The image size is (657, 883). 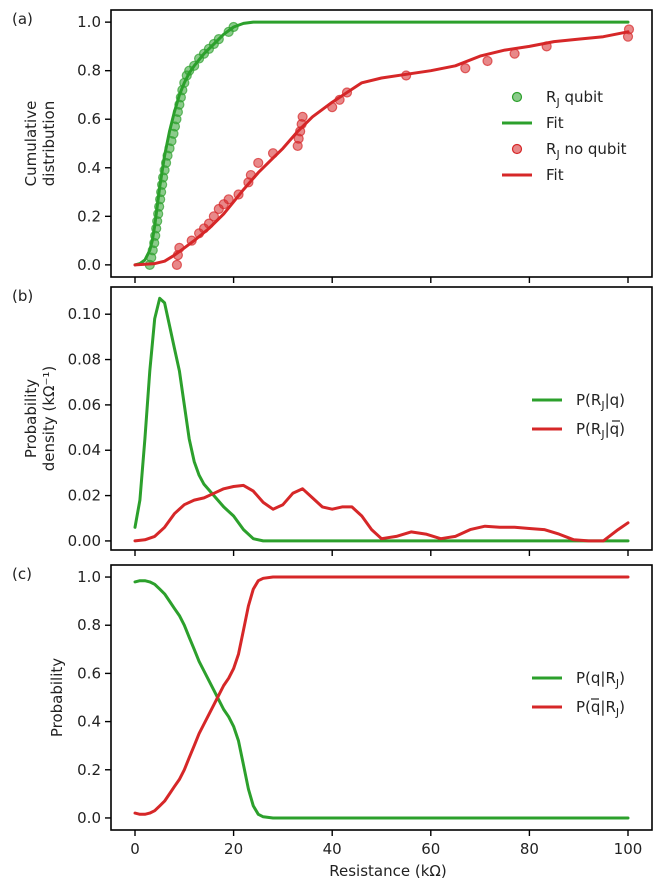 I want to click on x-axis-title: Resistance (kΩ), so click(x=387, y=871).